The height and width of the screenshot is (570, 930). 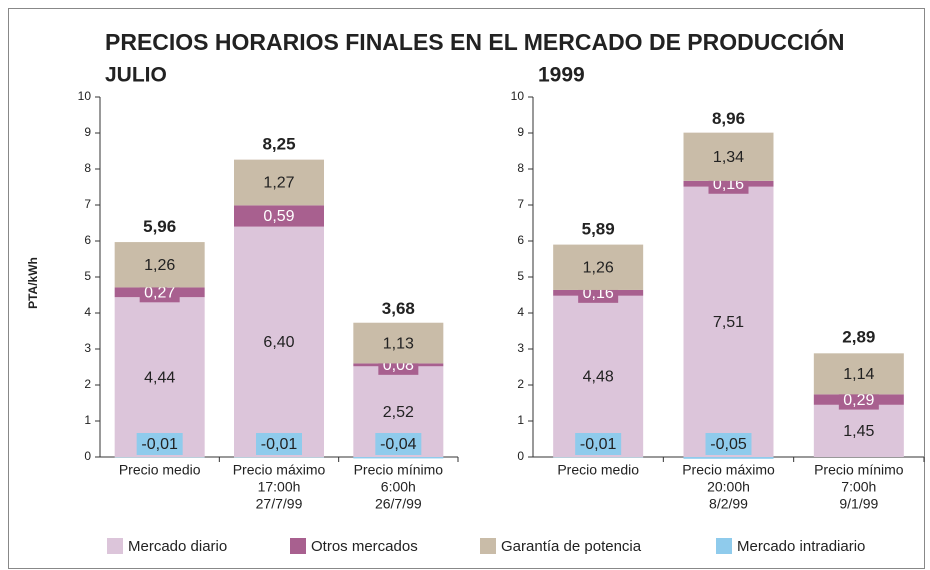 I want to click on x-tick-label: 17:00h, so click(x=279, y=487).